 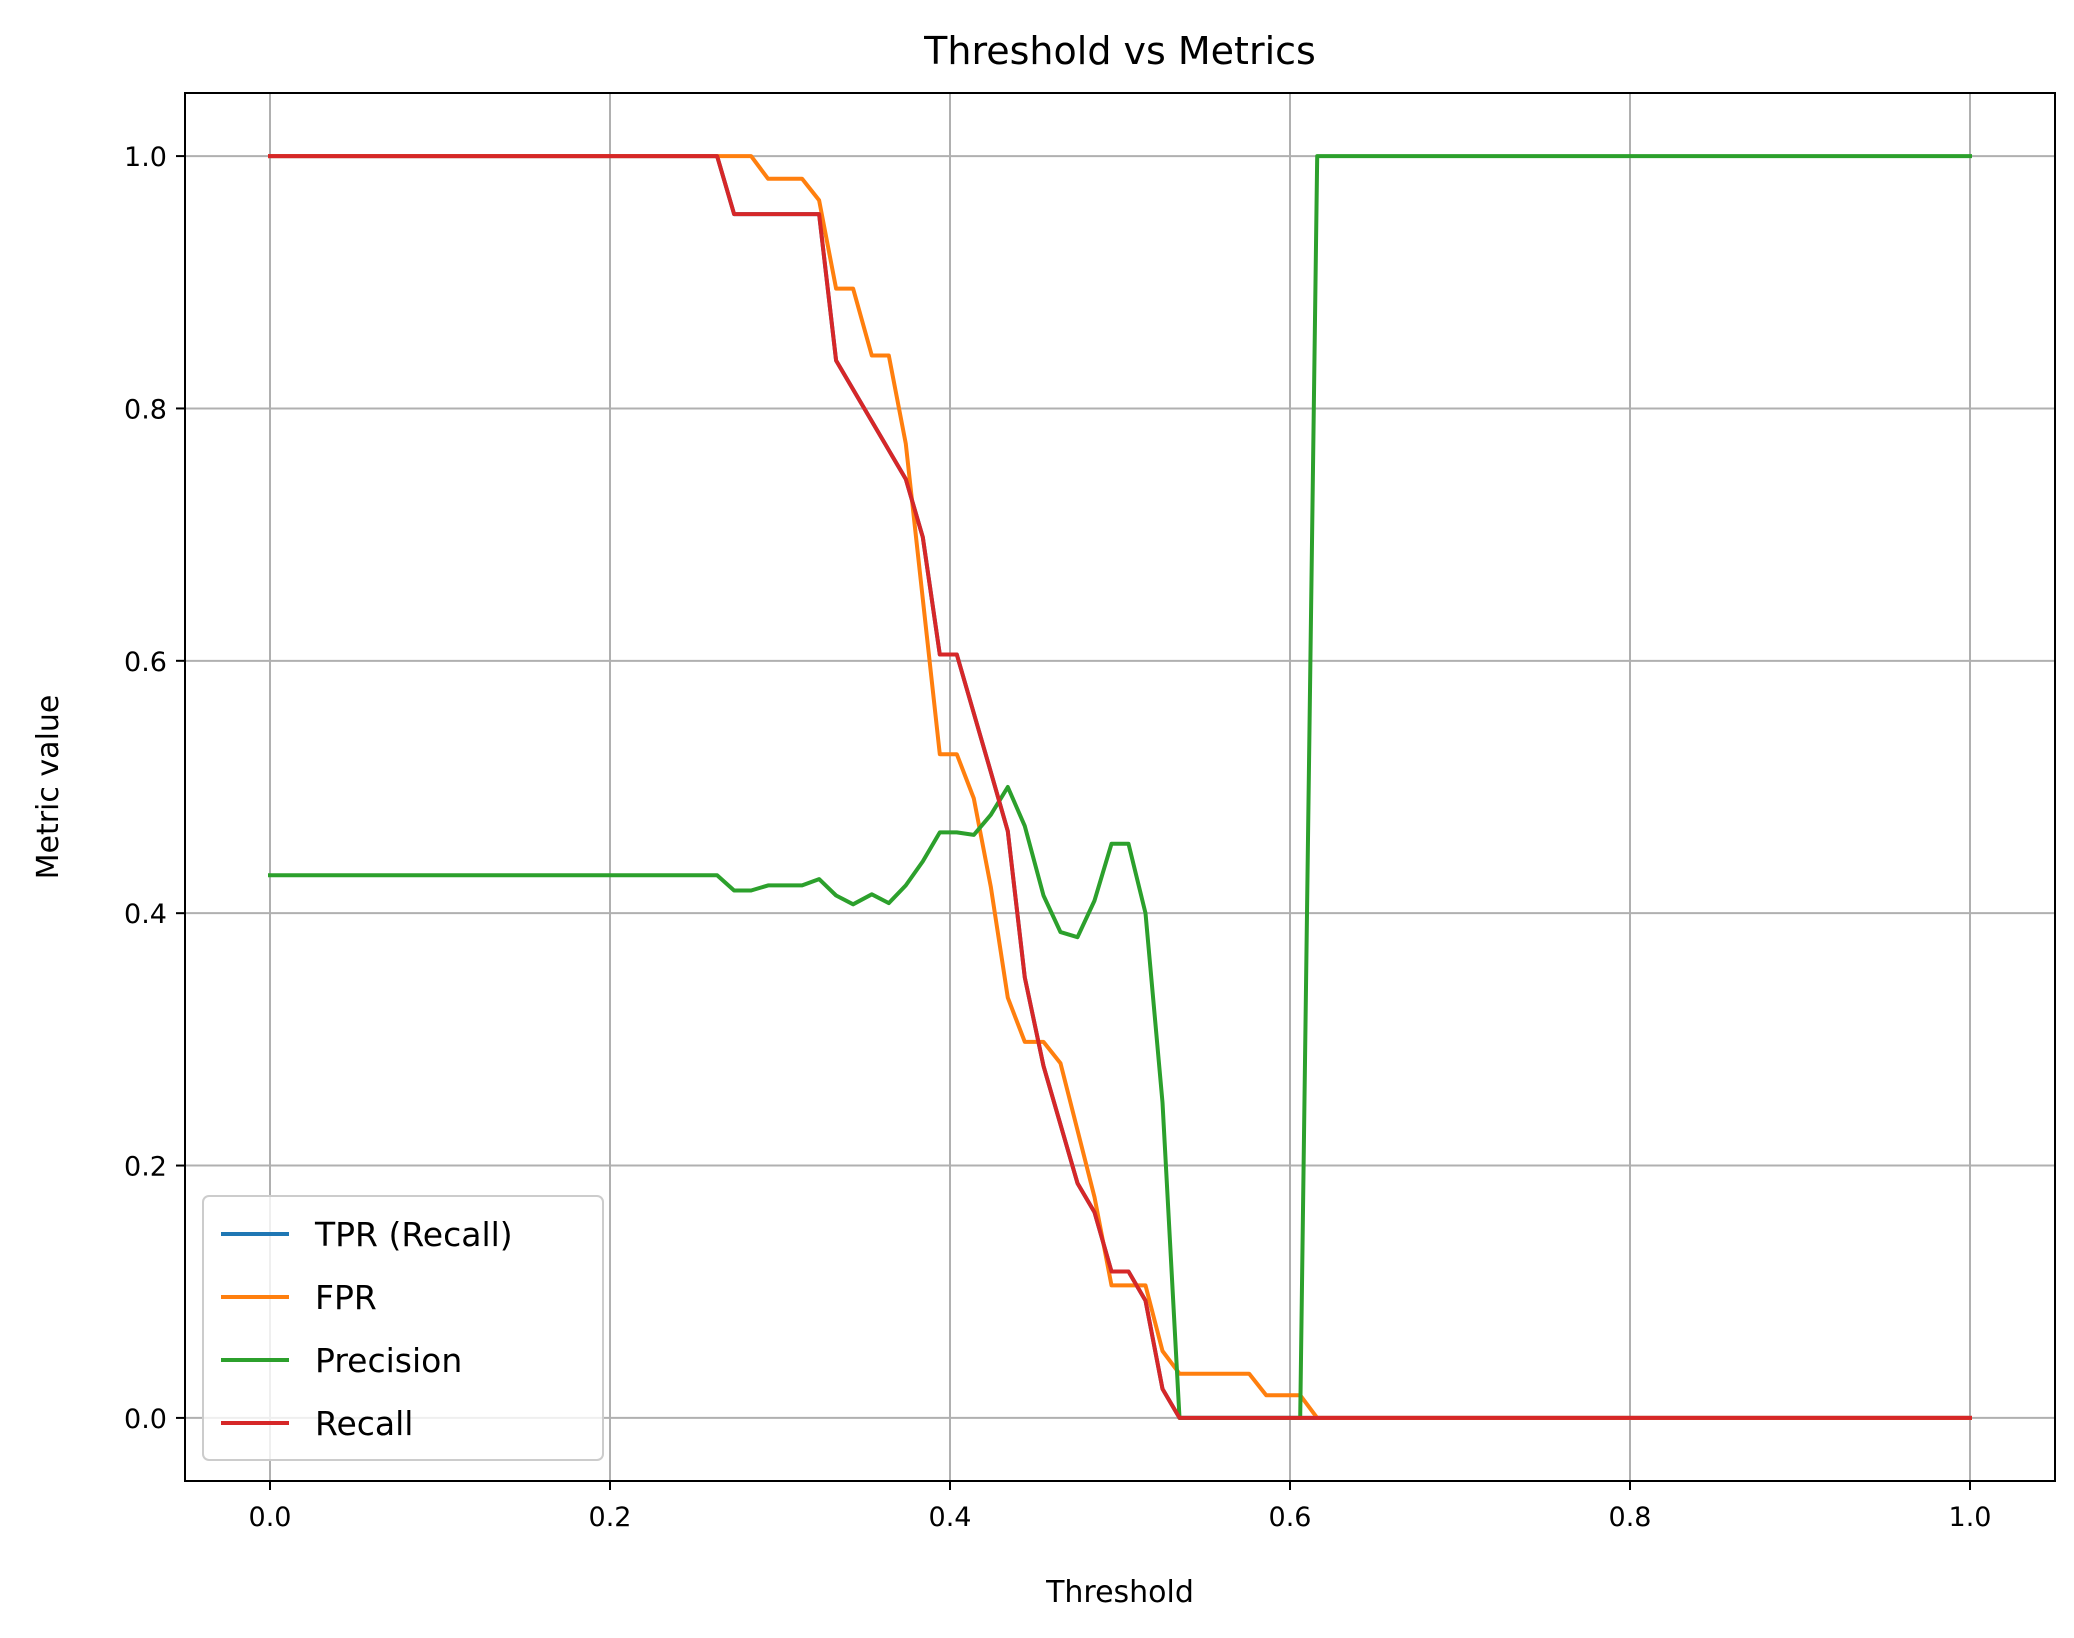 I want to click on legend: TPR (Recall) FPR Precision Recall, so click(x=403, y=1328).